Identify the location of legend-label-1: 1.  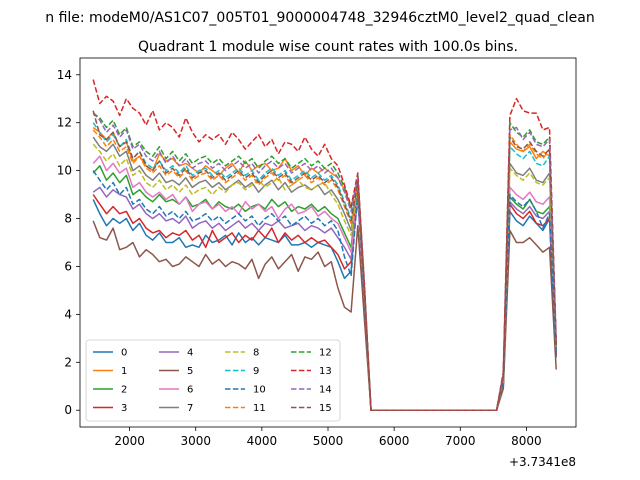
(124, 371).